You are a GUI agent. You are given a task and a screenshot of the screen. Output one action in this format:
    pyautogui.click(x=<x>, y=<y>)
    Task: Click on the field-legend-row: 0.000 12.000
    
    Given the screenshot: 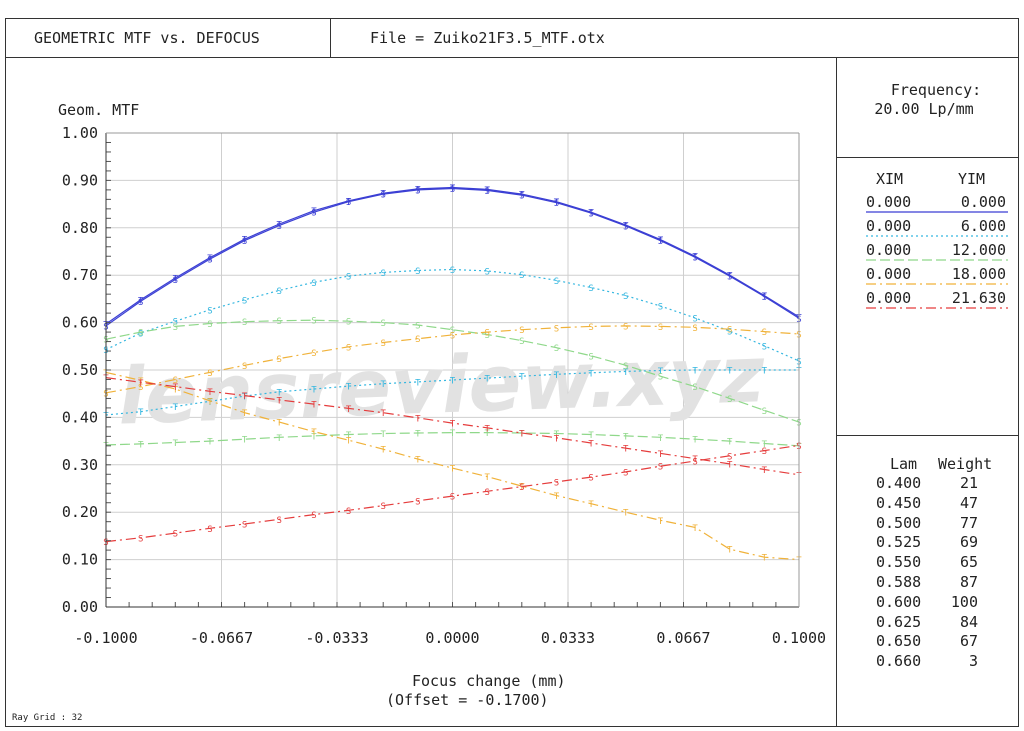 What is the action you would take?
    pyautogui.click(x=937, y=252)
    